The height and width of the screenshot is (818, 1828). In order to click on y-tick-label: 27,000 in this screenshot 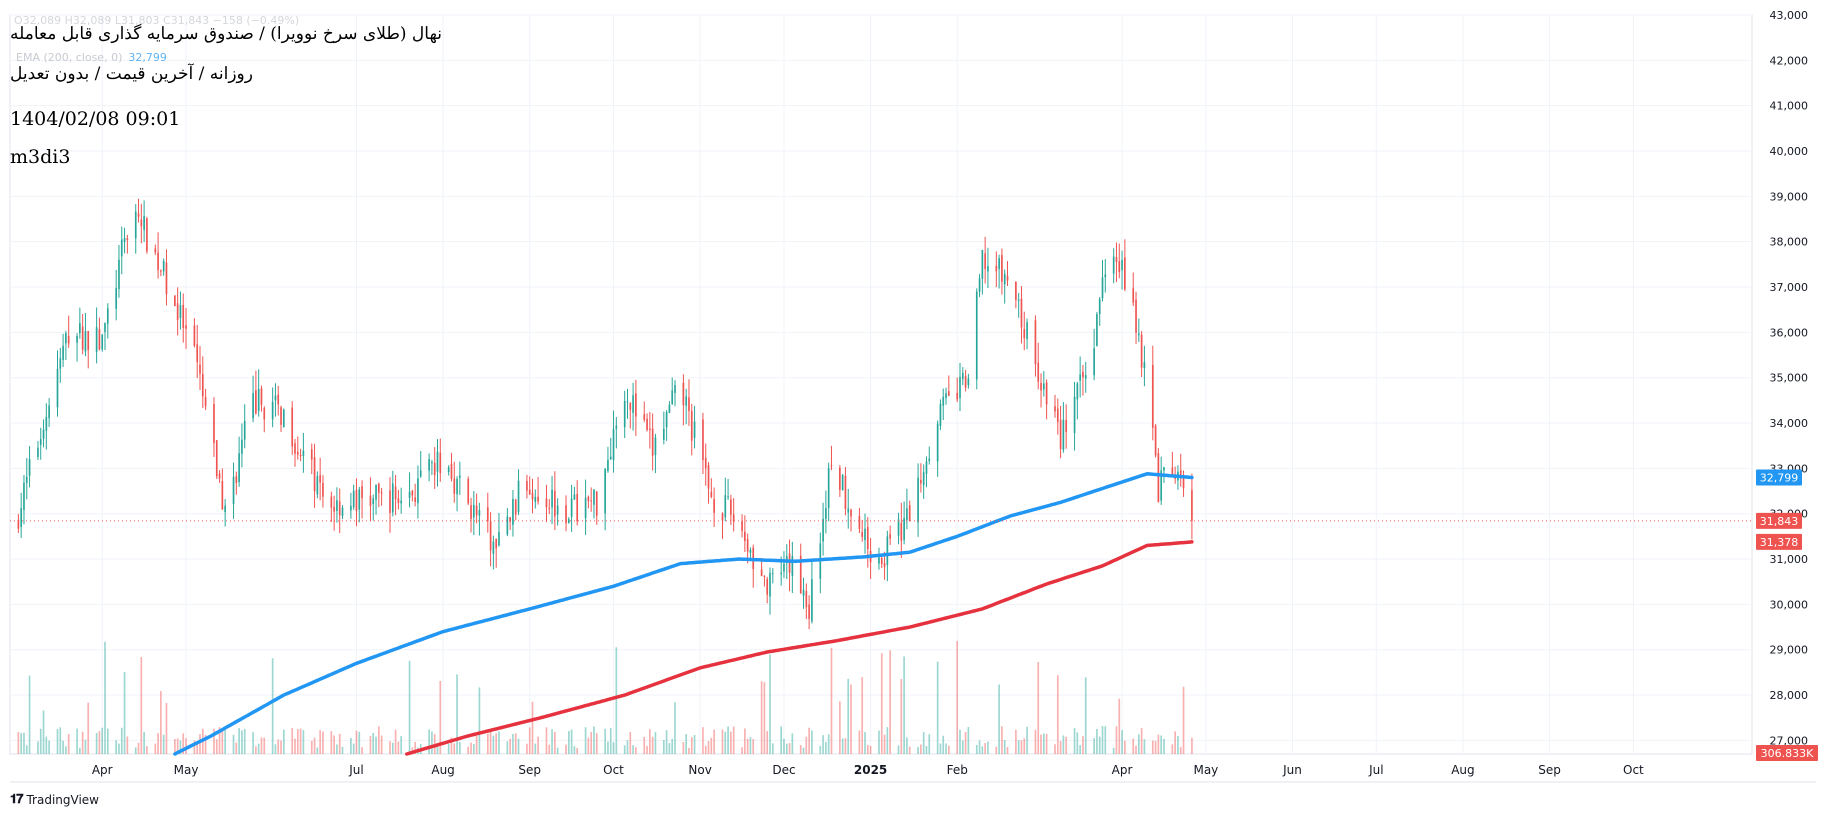, I will do `click(1789, 740)`.